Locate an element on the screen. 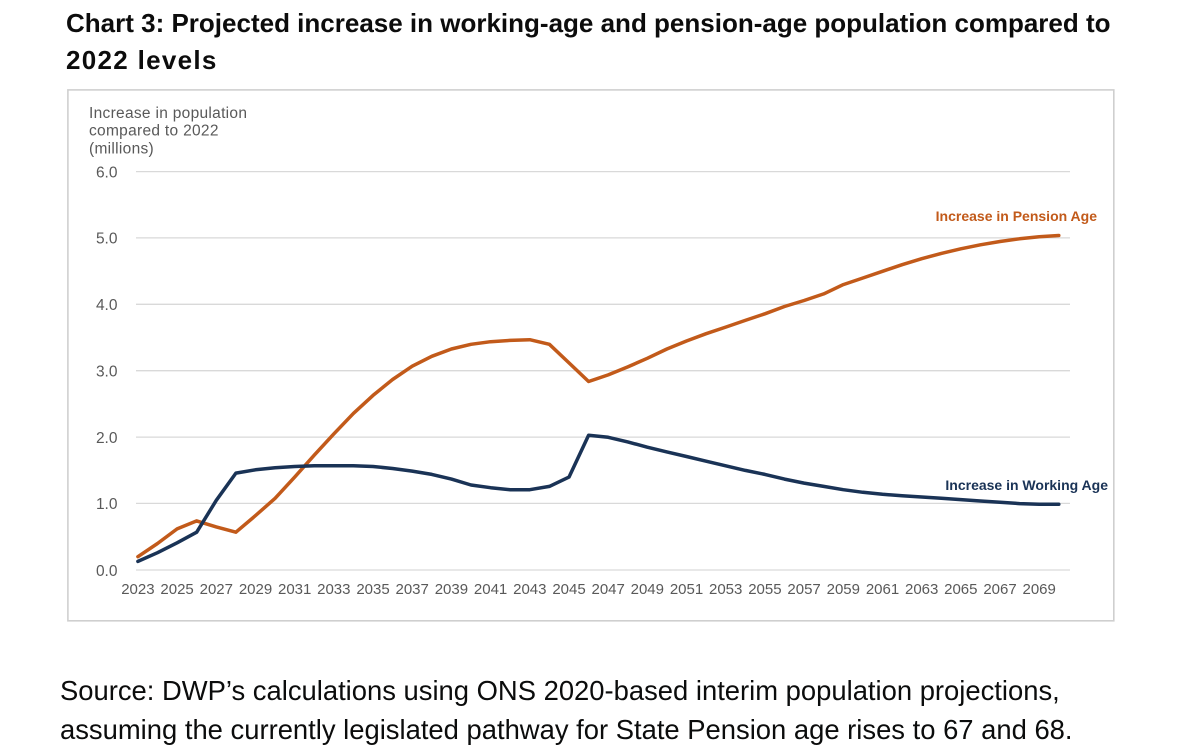 This screenshot has height=750, width=1200. svg-text: 2027 is located at coordinates (216, 589).